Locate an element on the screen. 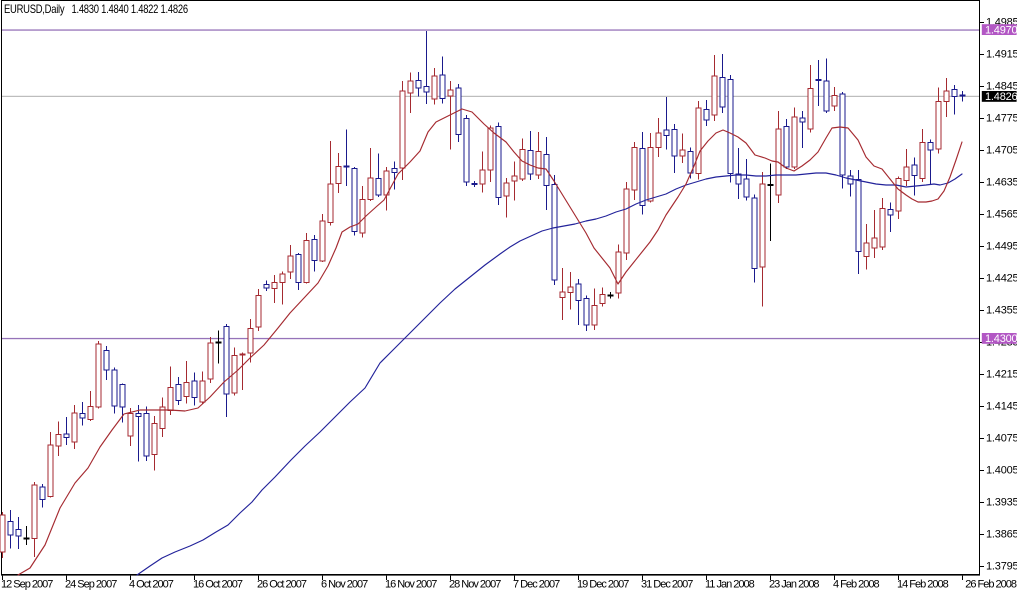 The width and height of the screenshot is (1017, 590). svg-text: 1.4005 is located at coordinates (1001, 471).